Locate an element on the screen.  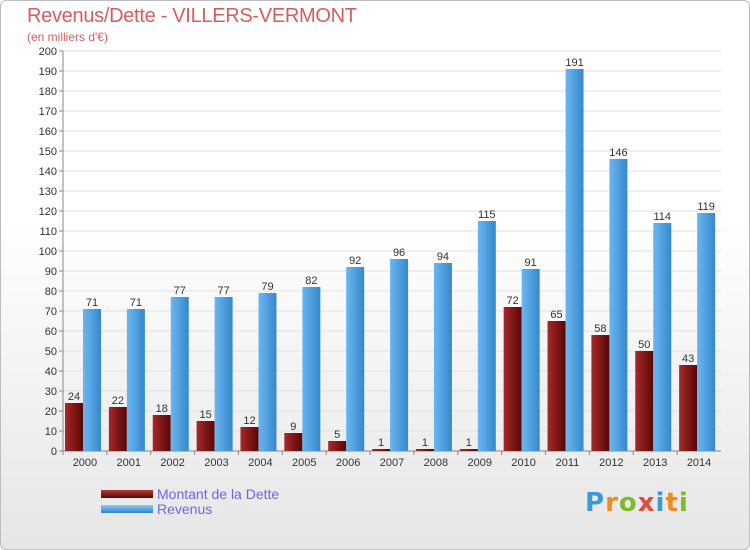
x-tick-label: 2005 is located at coordinates (304, 463).